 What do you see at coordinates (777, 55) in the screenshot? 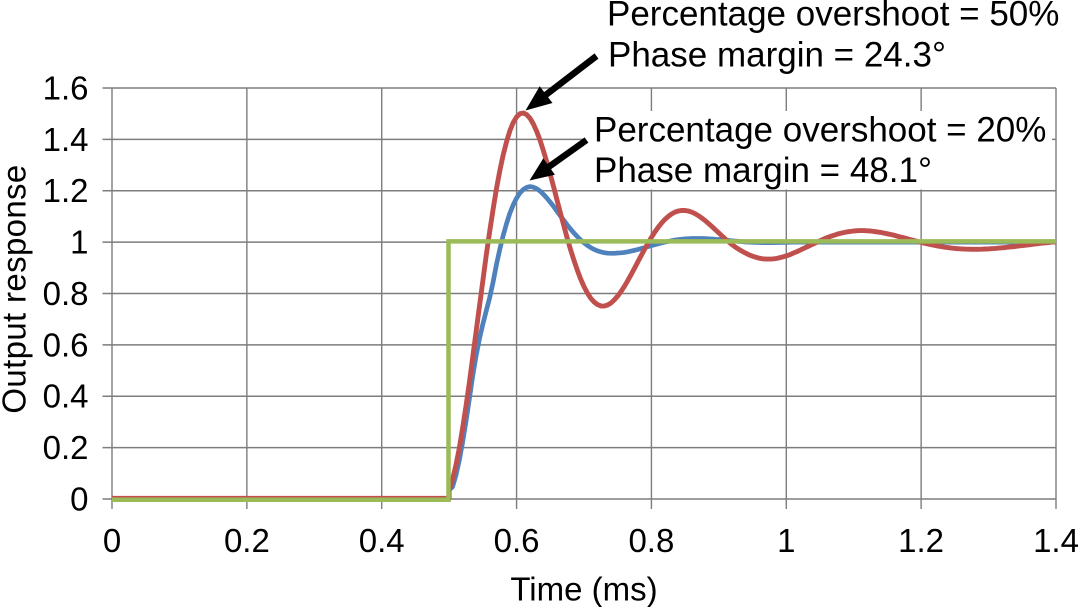
I see `svg-text: Phase margin = 24.3°` at bounding box center [777, 55].